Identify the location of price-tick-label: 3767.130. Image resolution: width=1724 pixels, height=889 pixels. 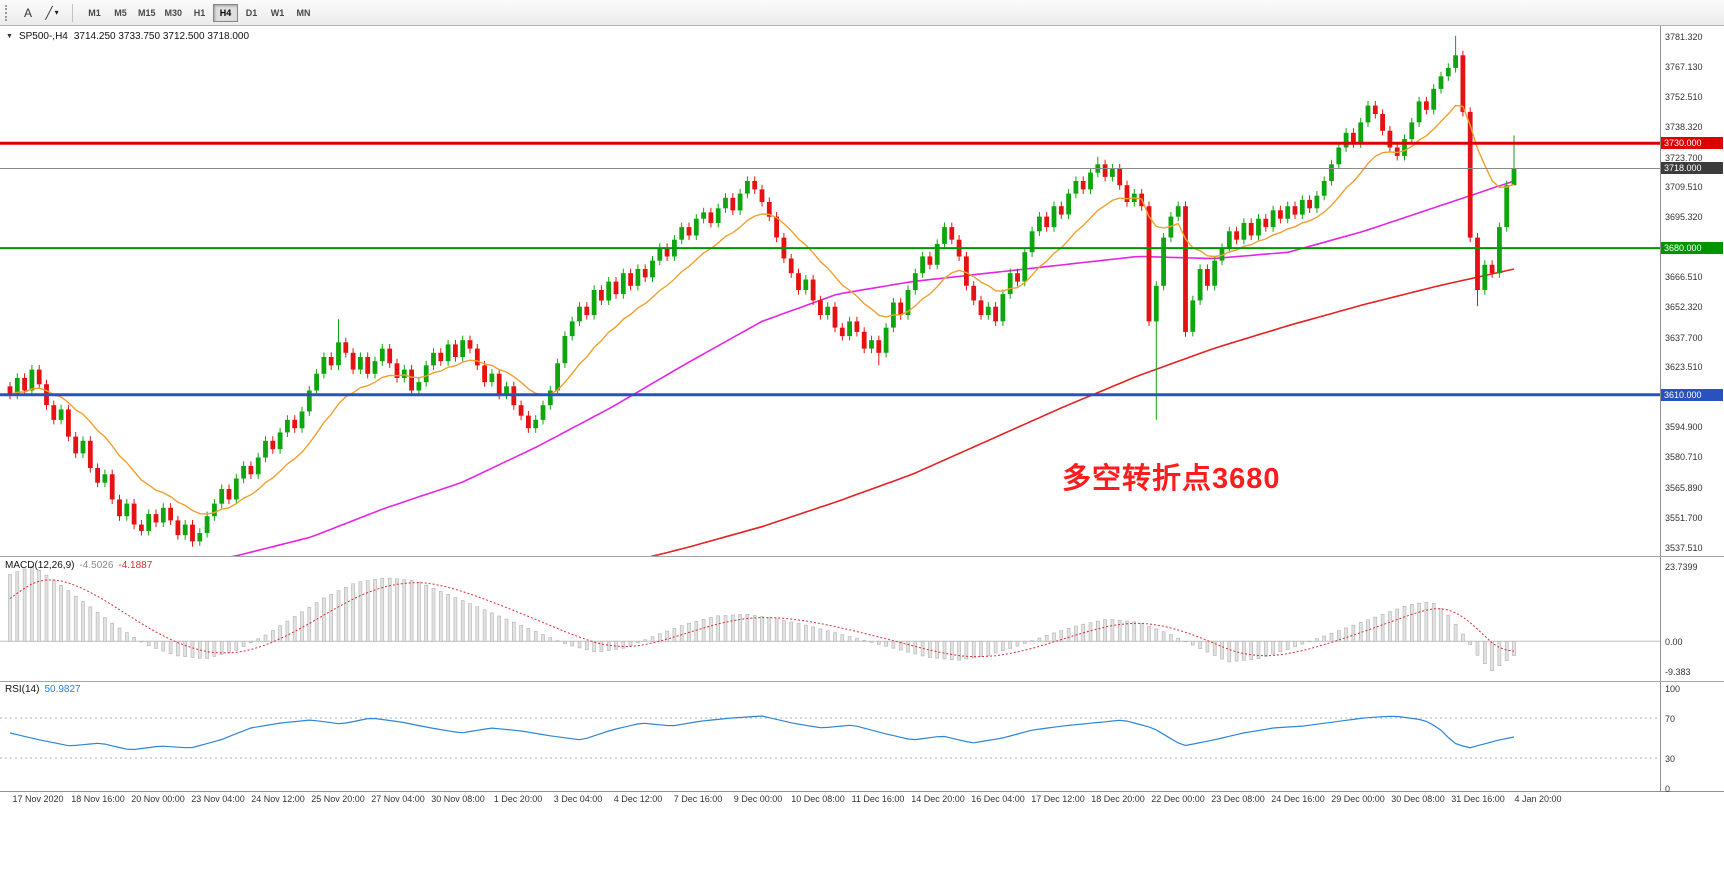
(1684, 67).